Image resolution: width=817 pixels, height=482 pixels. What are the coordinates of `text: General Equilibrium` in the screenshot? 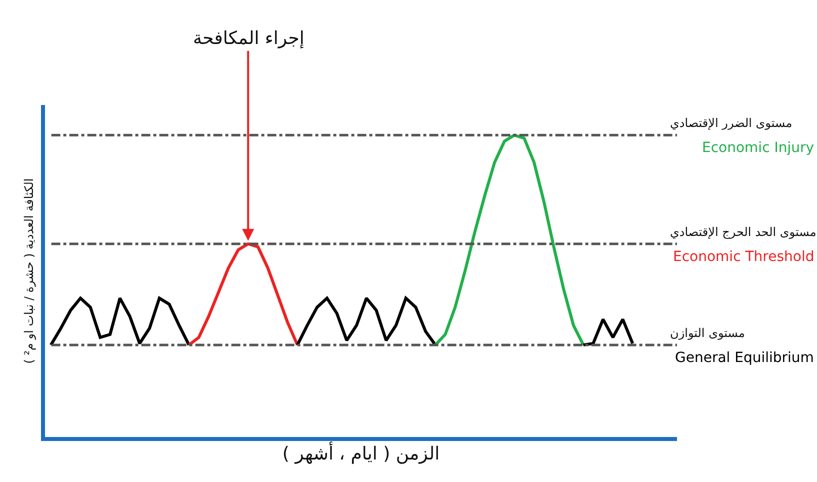 It's located at (744, 358).